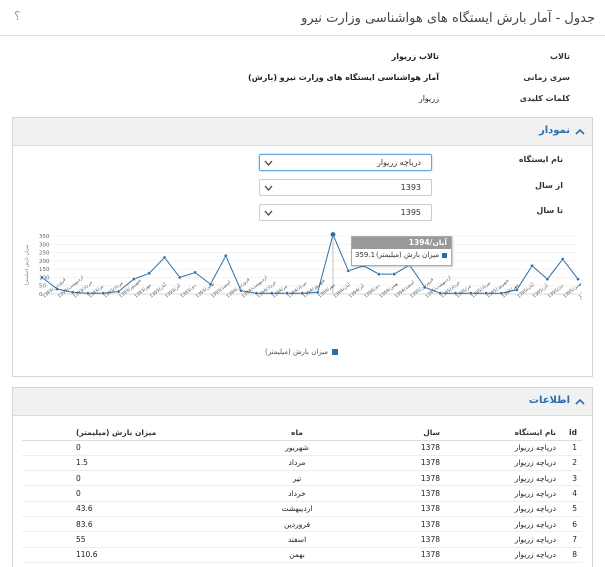 This screenshot has width=605, height=567. I want to click on x-tick-label: اردیبهشت/1393, so click(71, 287).